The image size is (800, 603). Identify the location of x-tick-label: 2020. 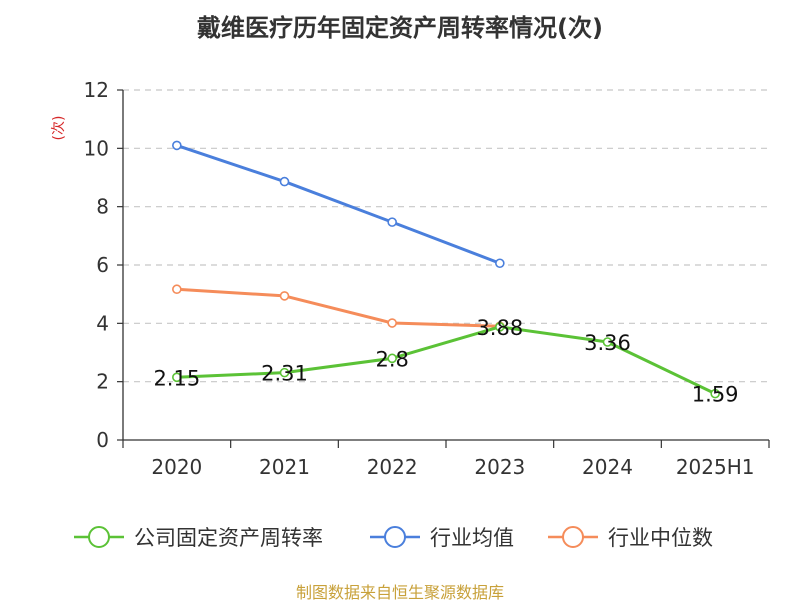
(176, 467).